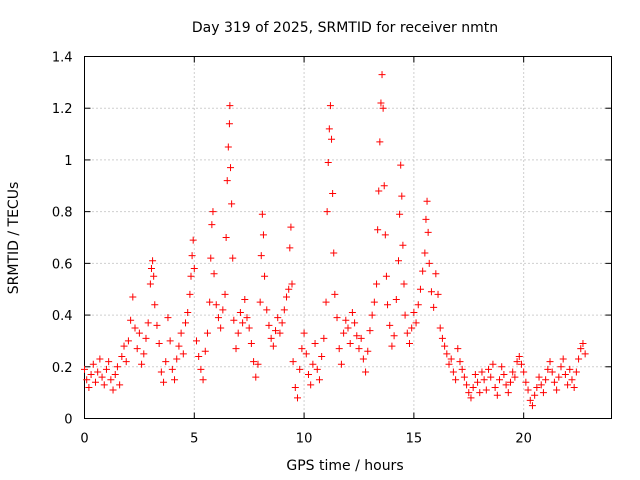  I want to click on y-tick-label: 0.2, so click(62, 368).